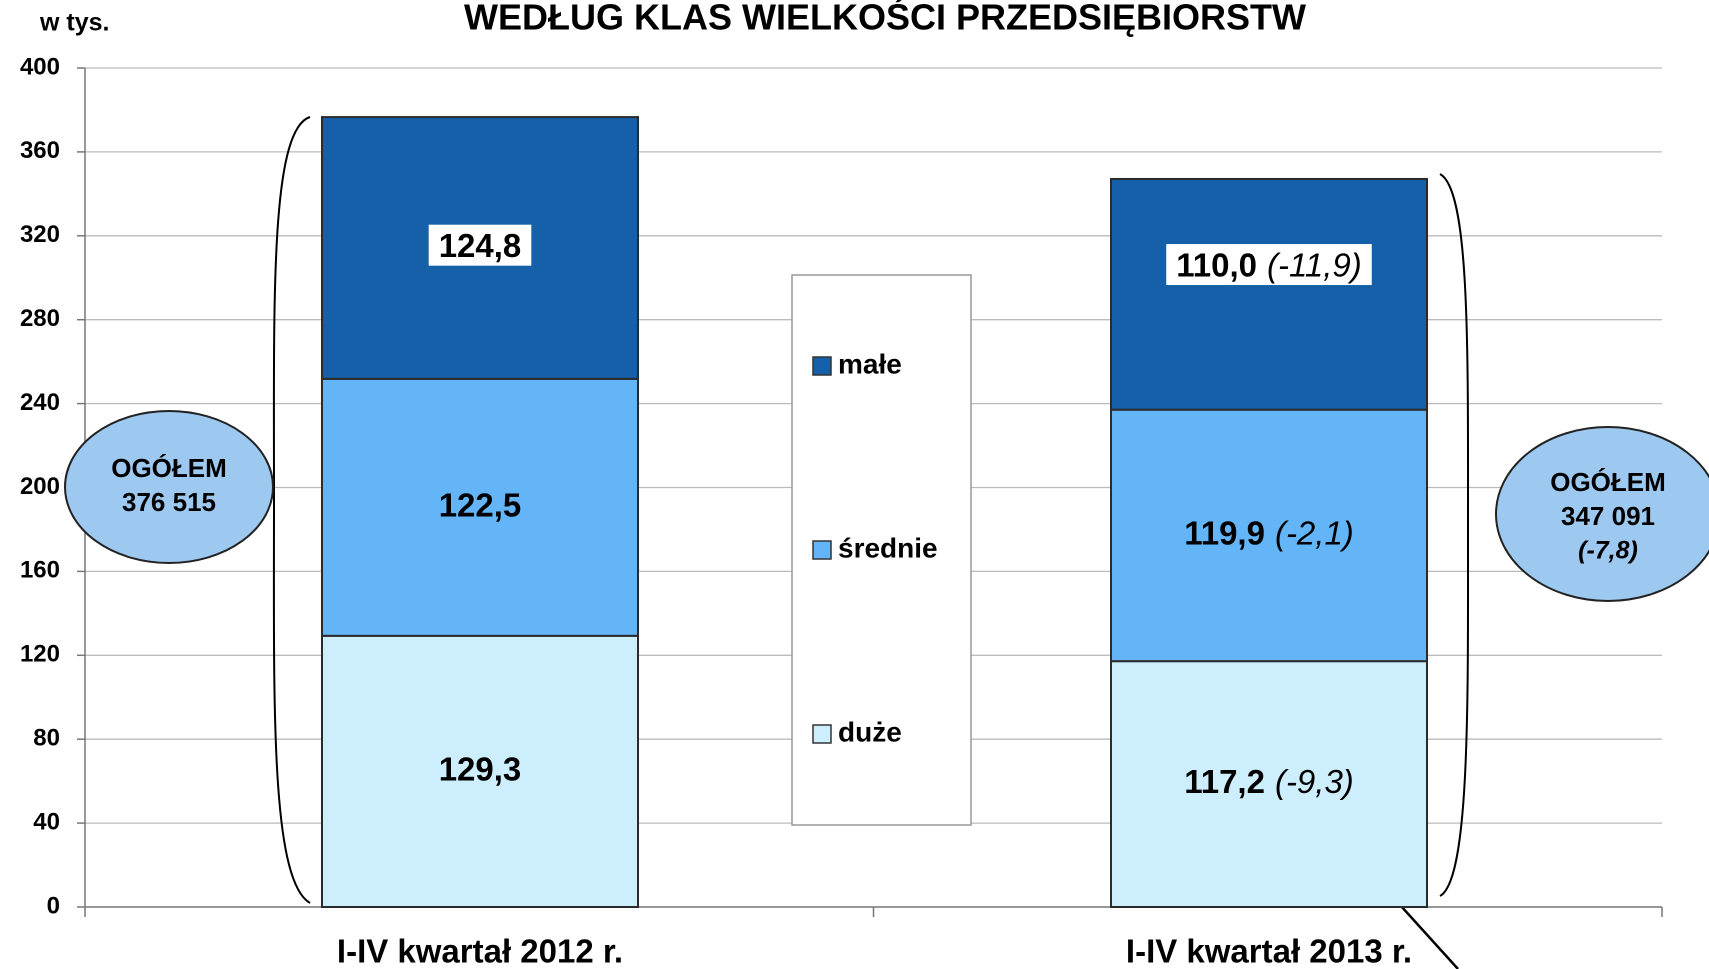 The height and width of the screenshot is (969, 1709). I want to click on chart-title: WEDŁUG KLAS WIELKOŚCI PRZEDSIĘBIORSTW, so click(885, 19).